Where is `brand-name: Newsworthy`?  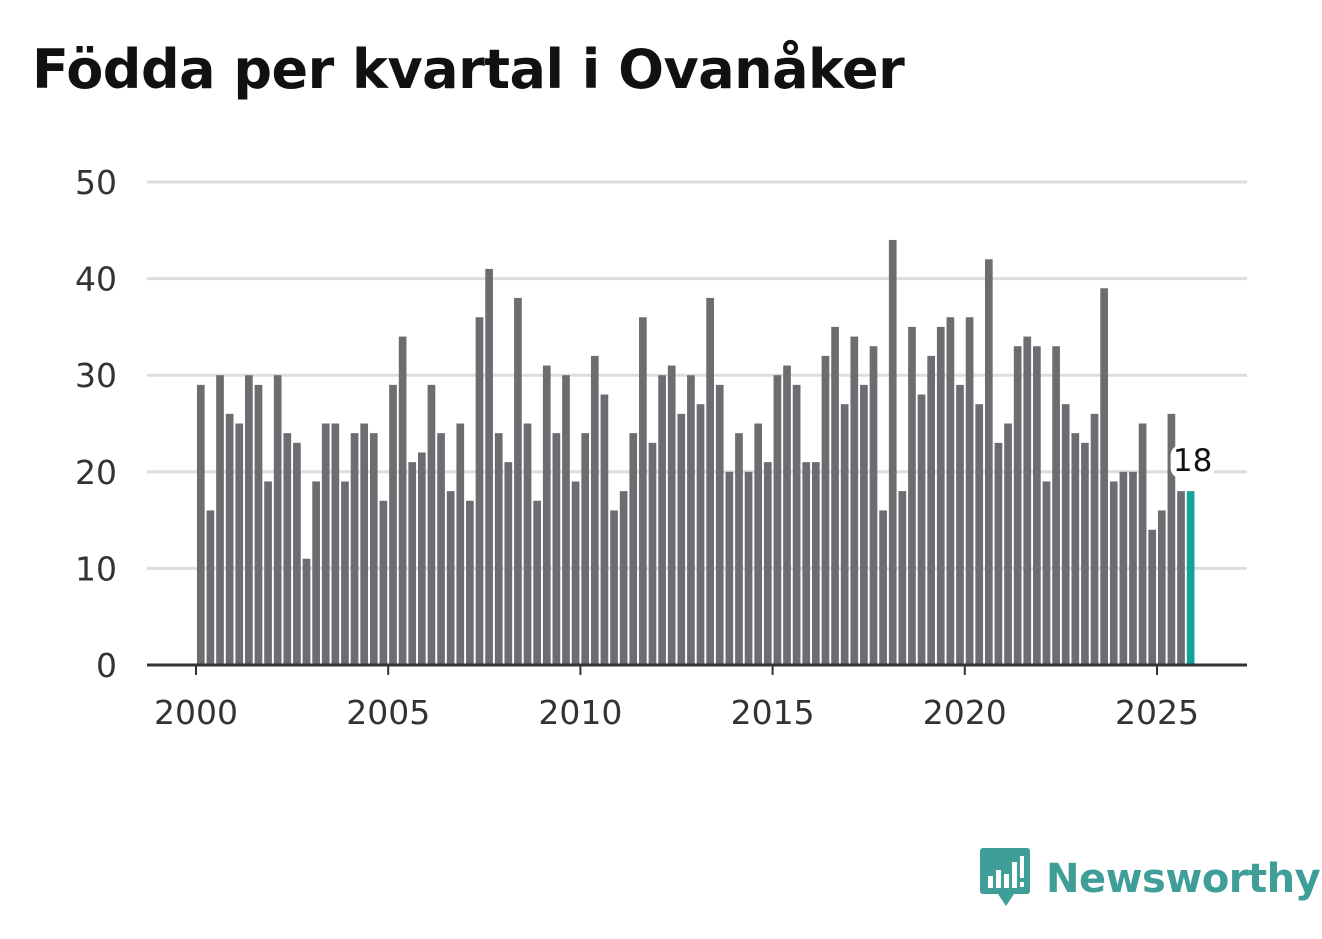 brand-name: Newsworthy is located at coordinates (1183, 879).